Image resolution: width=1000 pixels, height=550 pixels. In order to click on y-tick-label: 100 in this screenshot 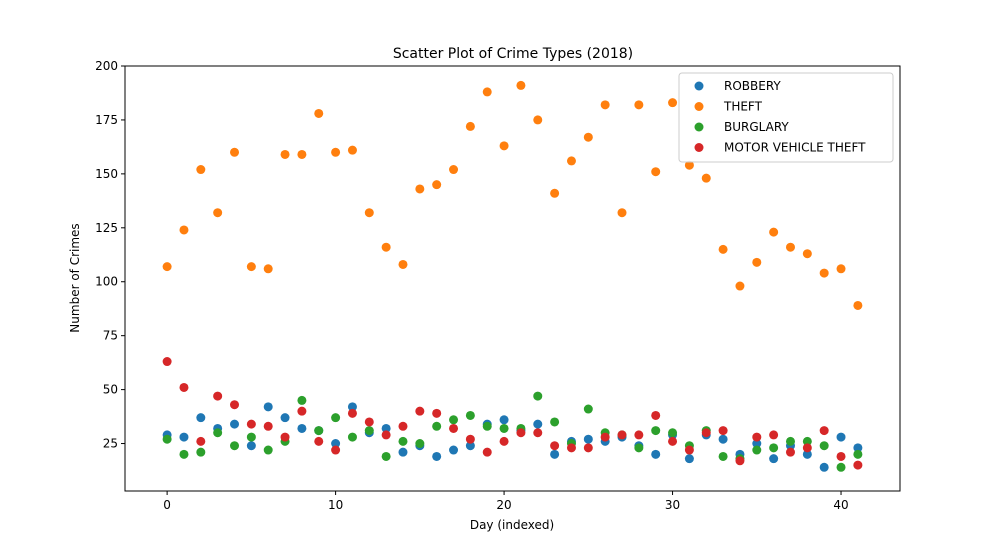, I will do `click(106, 282)`.